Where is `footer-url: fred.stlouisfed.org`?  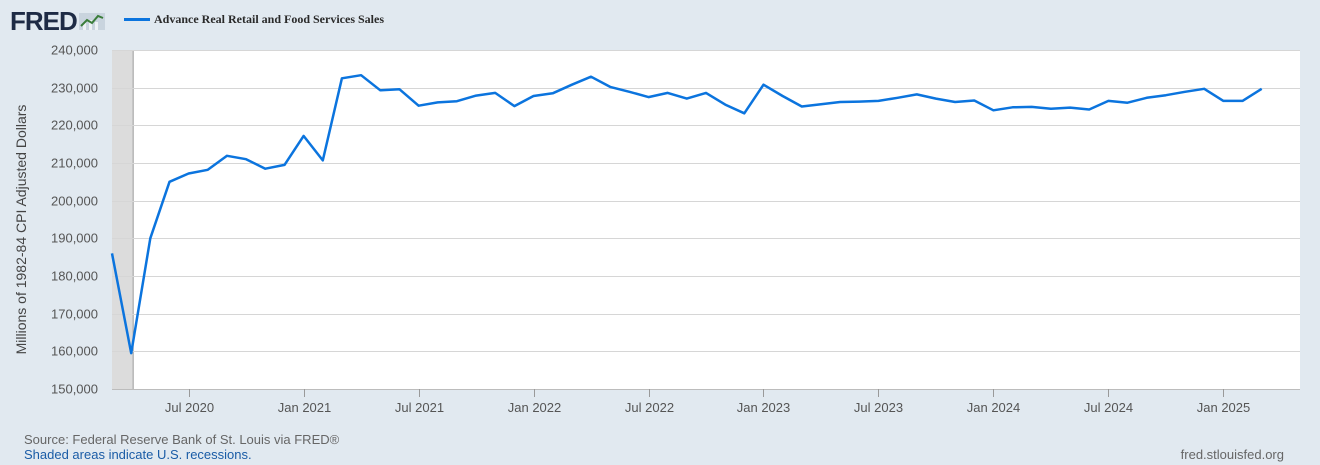 footer-url: fred.stlouisfed.org is located at coordinates (1232, 454).